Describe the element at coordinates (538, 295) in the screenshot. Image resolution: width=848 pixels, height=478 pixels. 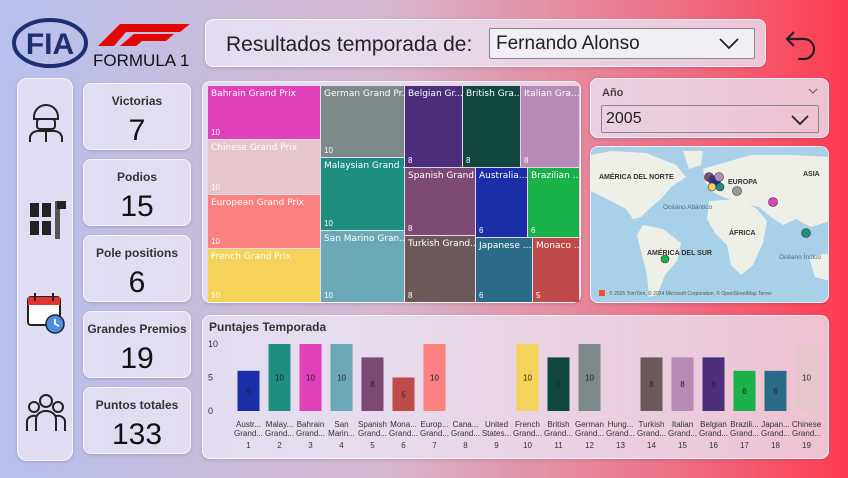
I see `treemap-cell-value: 5` at that location.